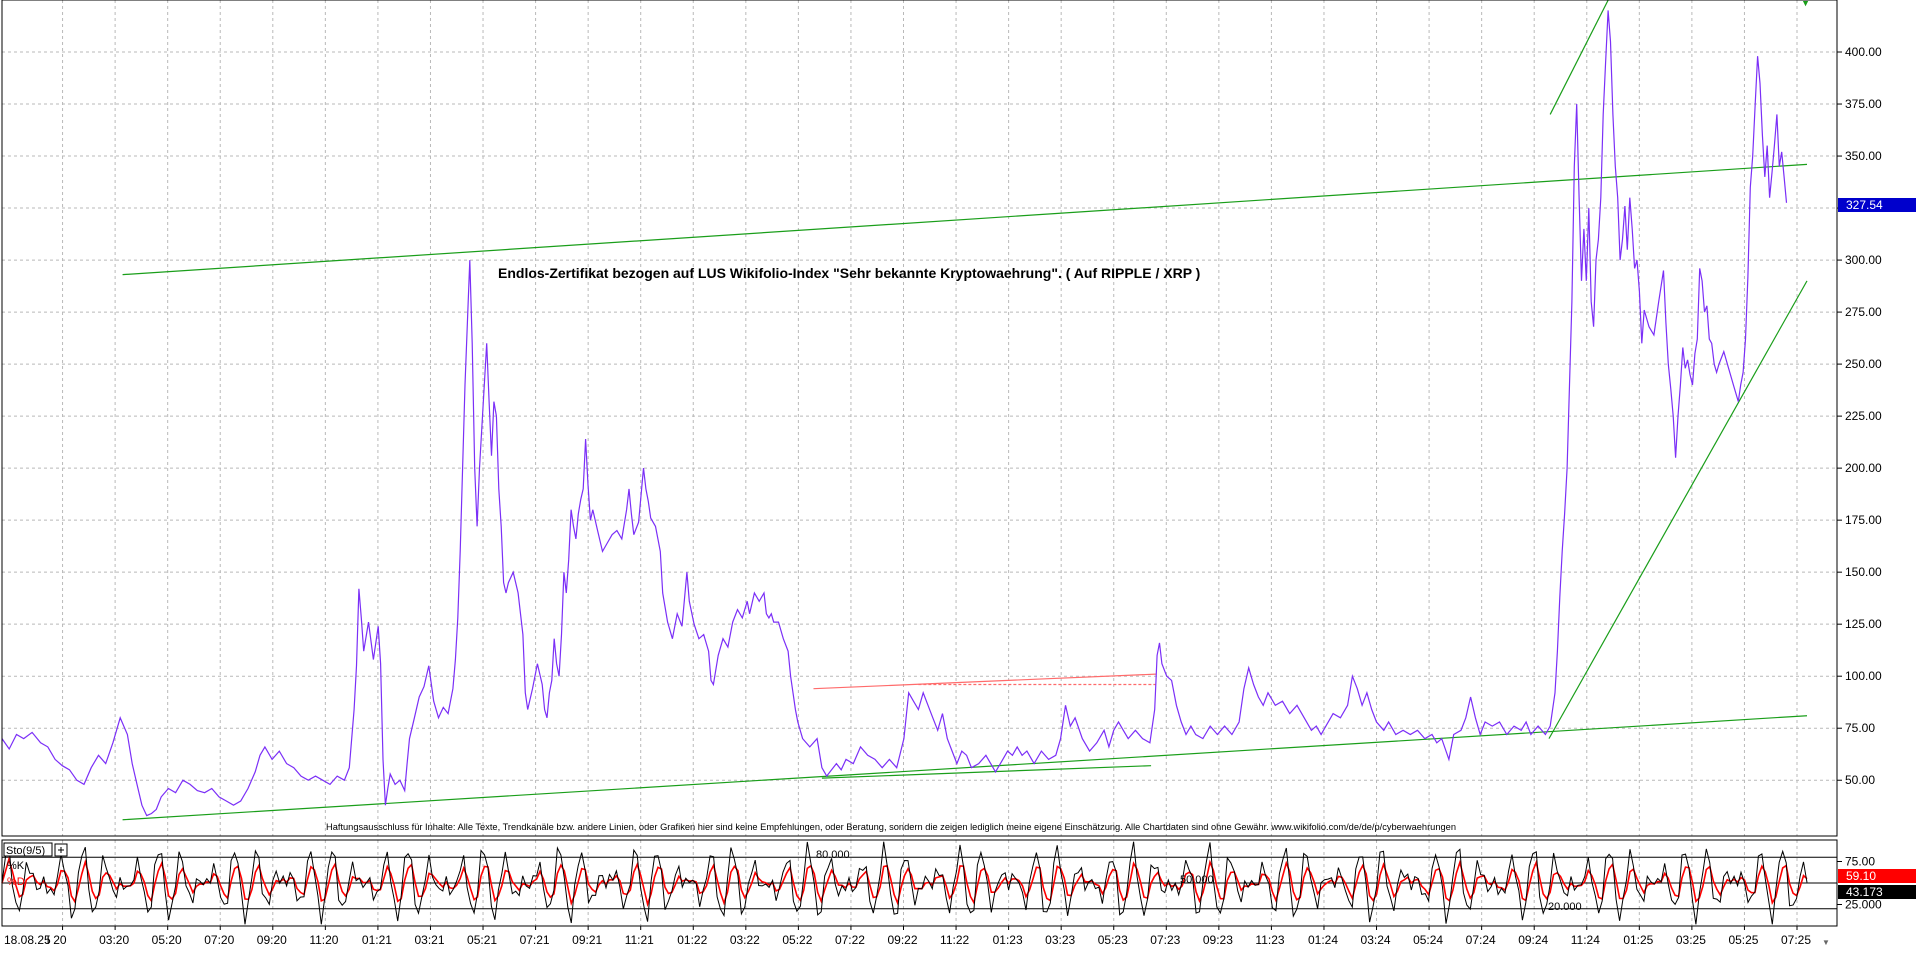 This screenshot has height=953, width=1916. What do you see at coordinates (27, 940) in the screenshot?
I see `x-tick-label: 18.08.25` at bounding box center [27, 940].